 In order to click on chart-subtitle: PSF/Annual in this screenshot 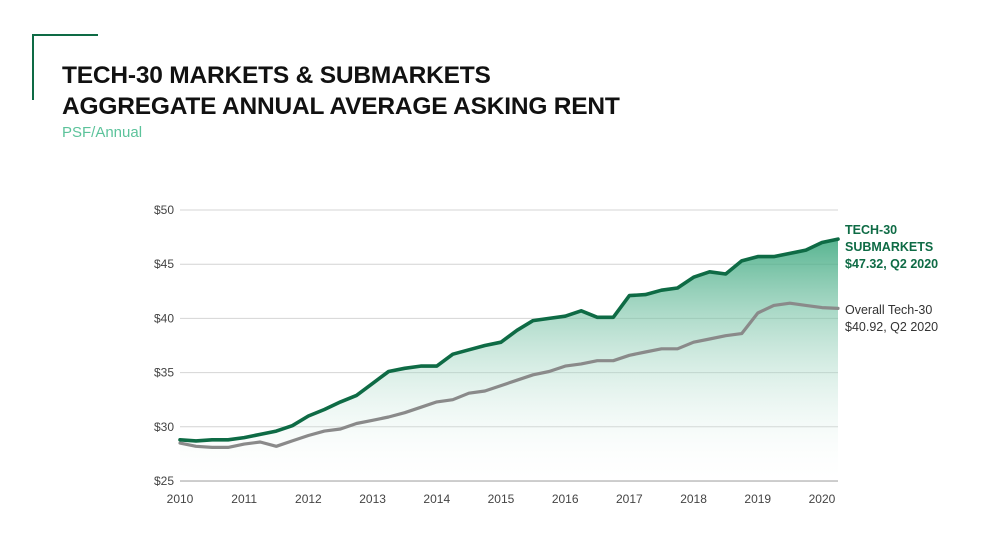, I will do `click(102, 132)`.